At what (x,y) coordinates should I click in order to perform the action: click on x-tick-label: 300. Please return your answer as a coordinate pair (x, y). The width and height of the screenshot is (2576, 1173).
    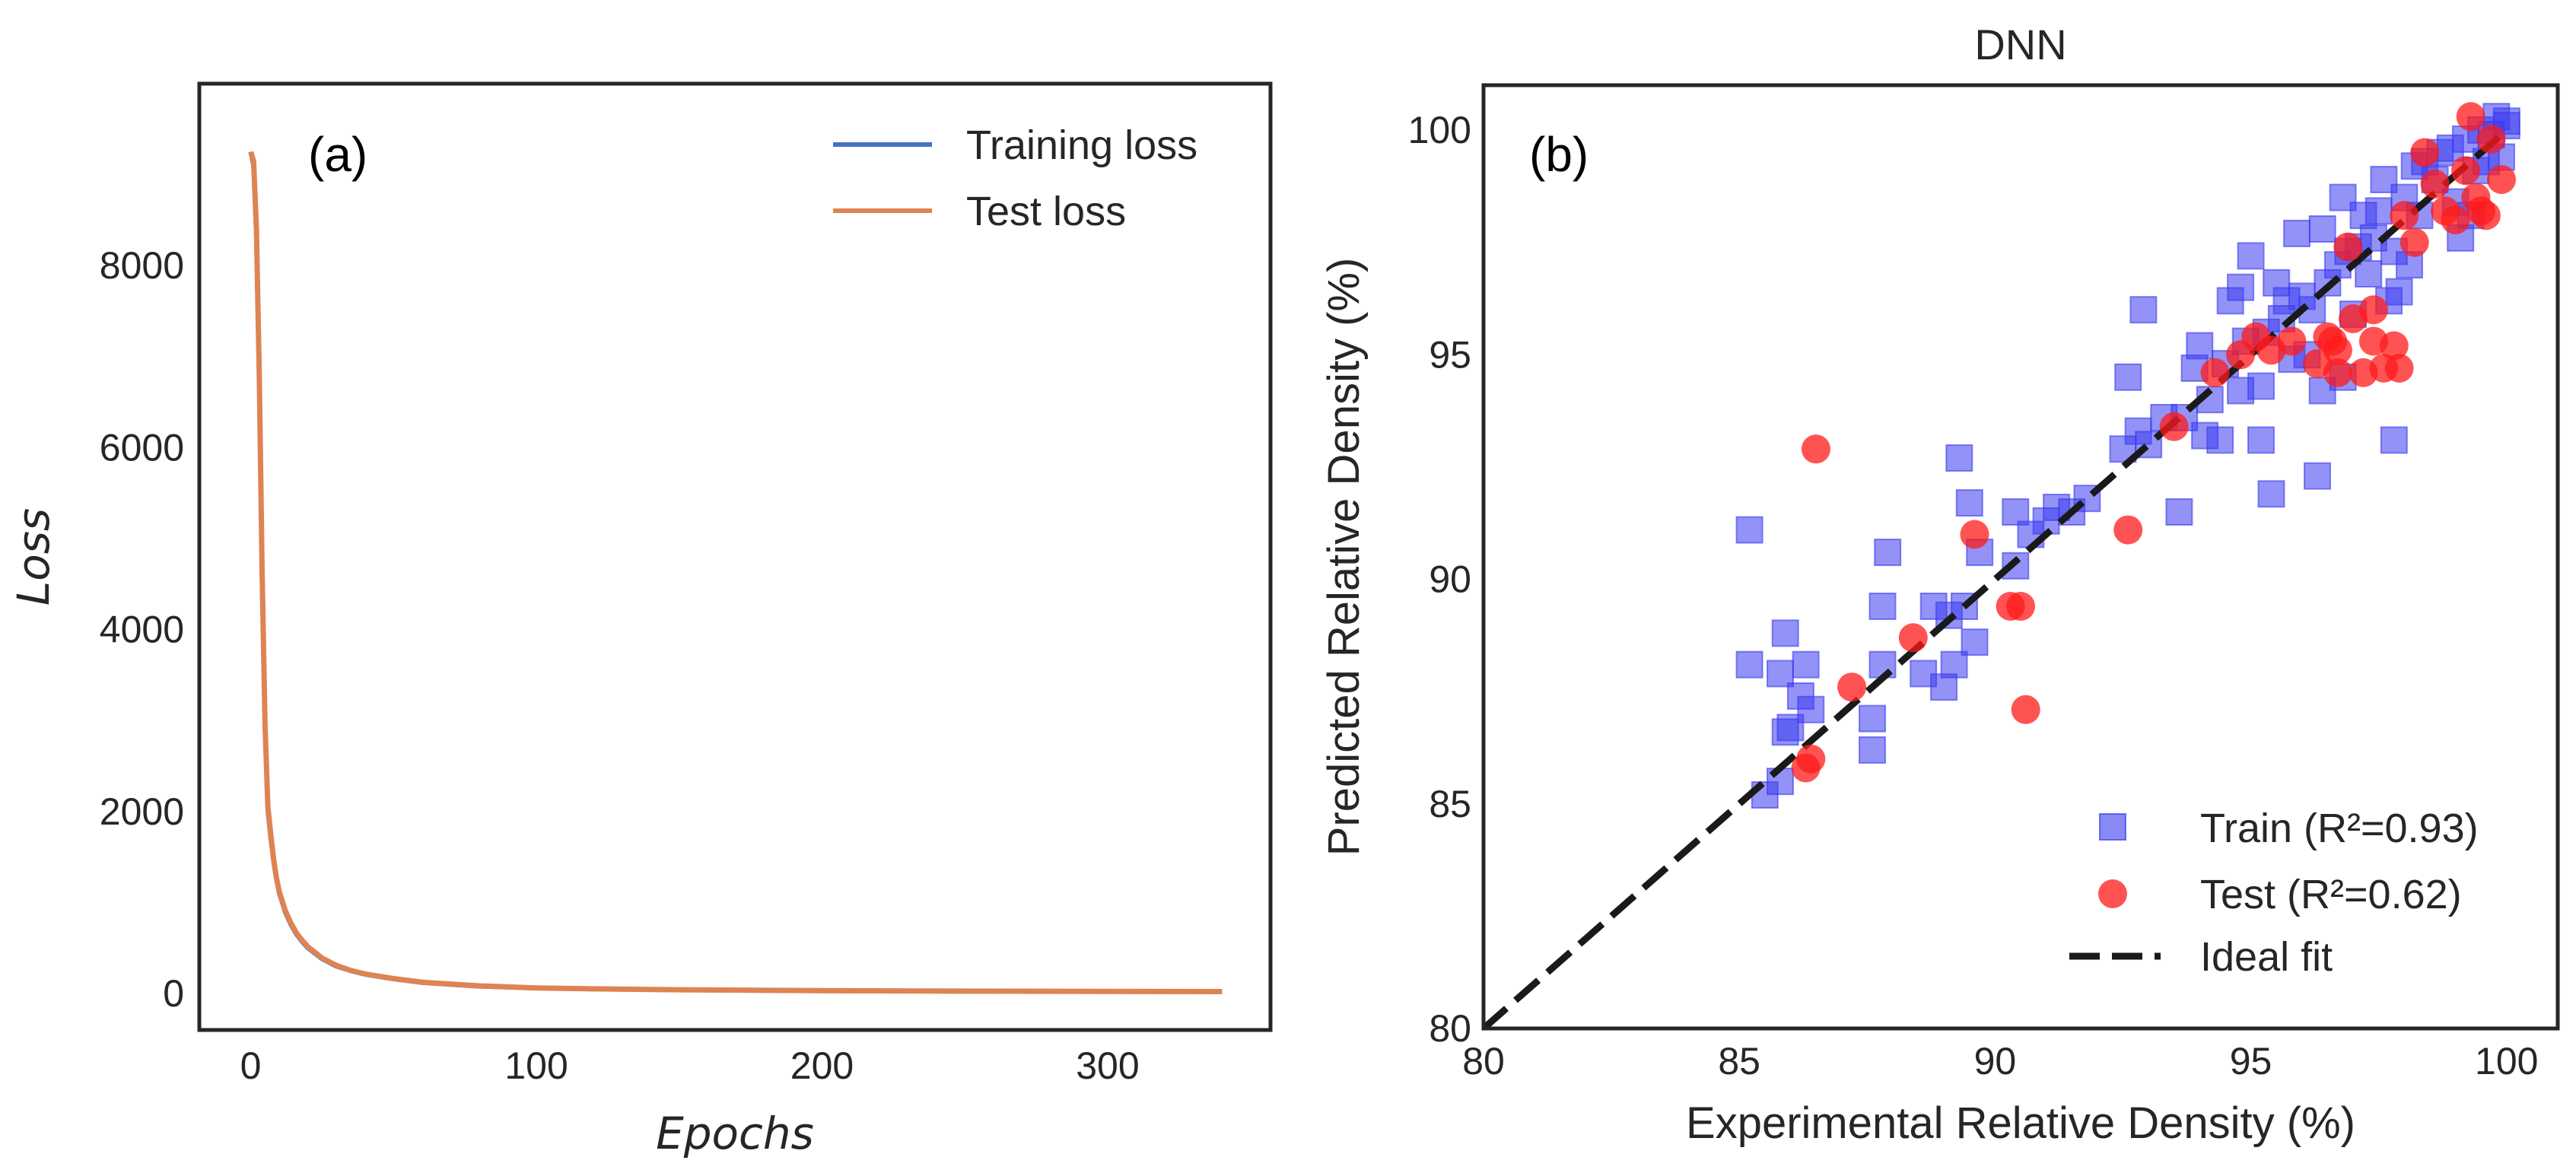
    Looking at the image, I should click on (1107, 1065).